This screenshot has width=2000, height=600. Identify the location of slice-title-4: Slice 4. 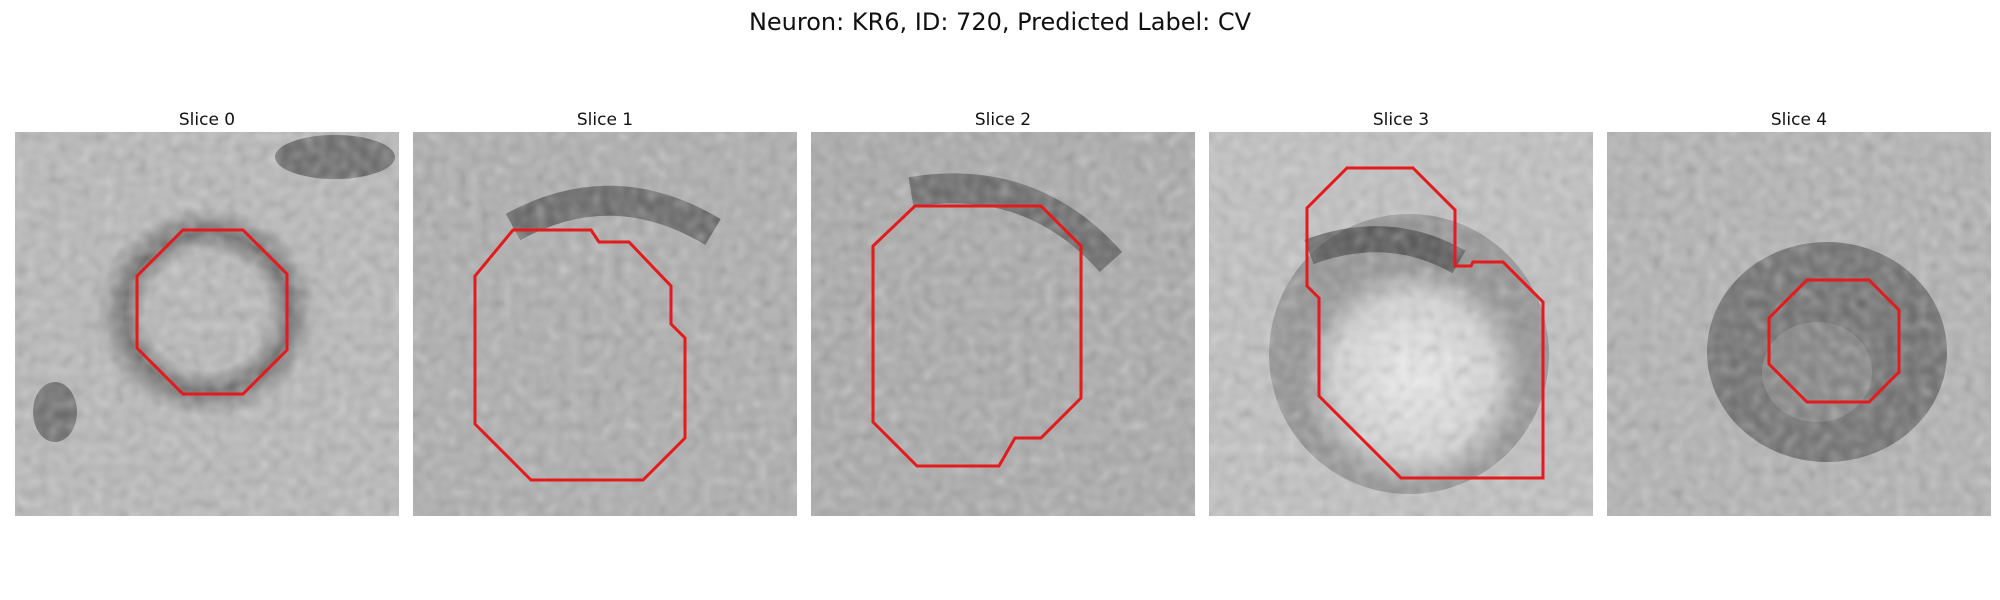
(1799, 120).